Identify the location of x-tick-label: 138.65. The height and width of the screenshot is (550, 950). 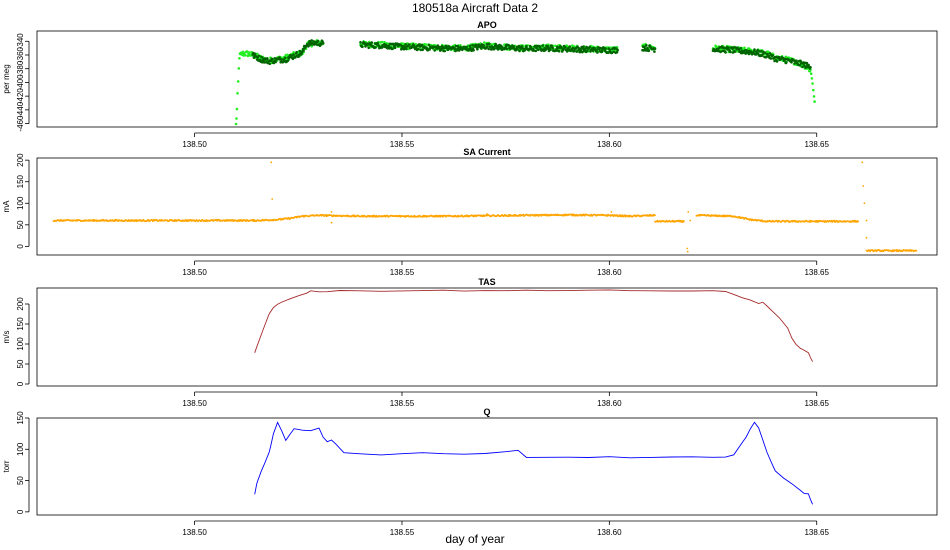
(816, 403).